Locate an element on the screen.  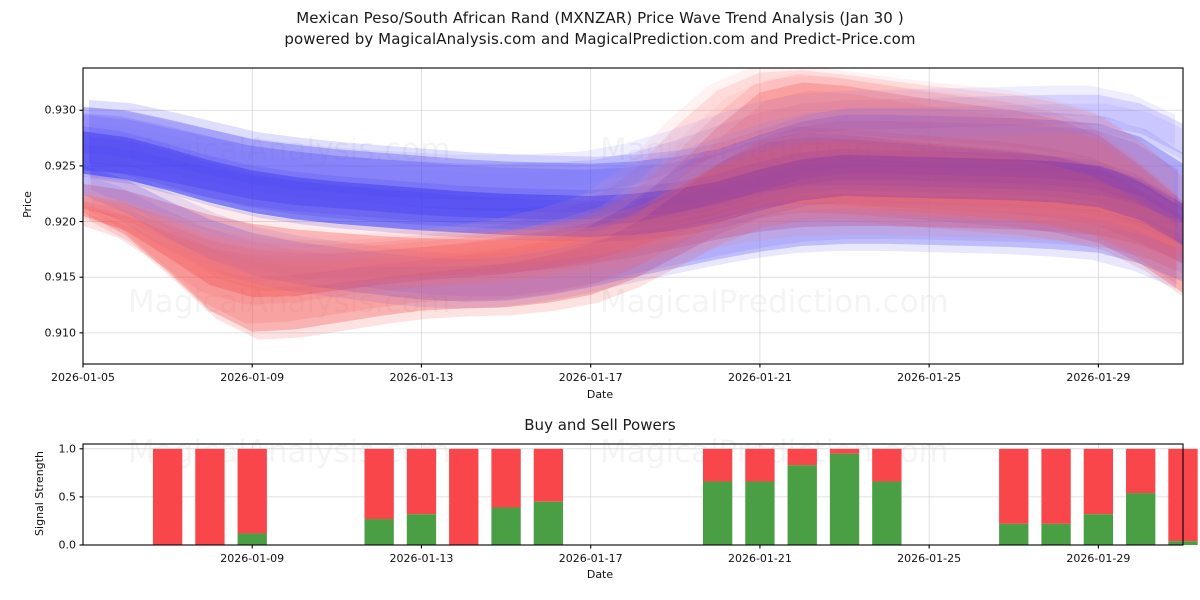
bar-x-tick-label: 2026-01-17 is located at coordinates (590, 558).